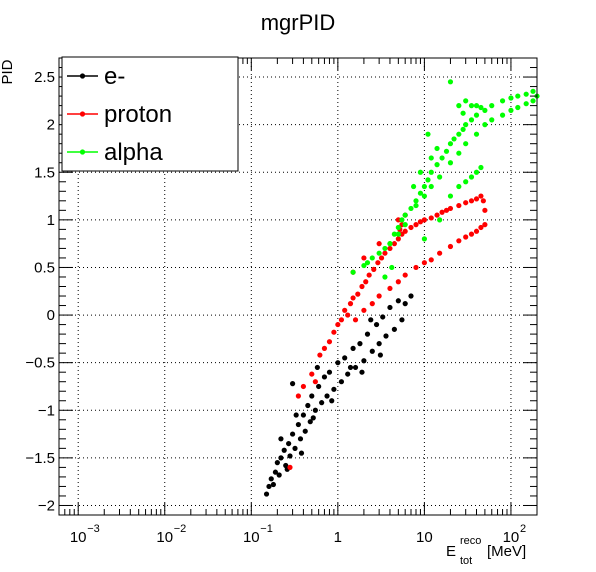 This screenshot has height=572, width=596. What do you see at coordinates (298, 22) in the screenshot?
I see `chart-title: mgrPID` at bounding box center [298, 22].